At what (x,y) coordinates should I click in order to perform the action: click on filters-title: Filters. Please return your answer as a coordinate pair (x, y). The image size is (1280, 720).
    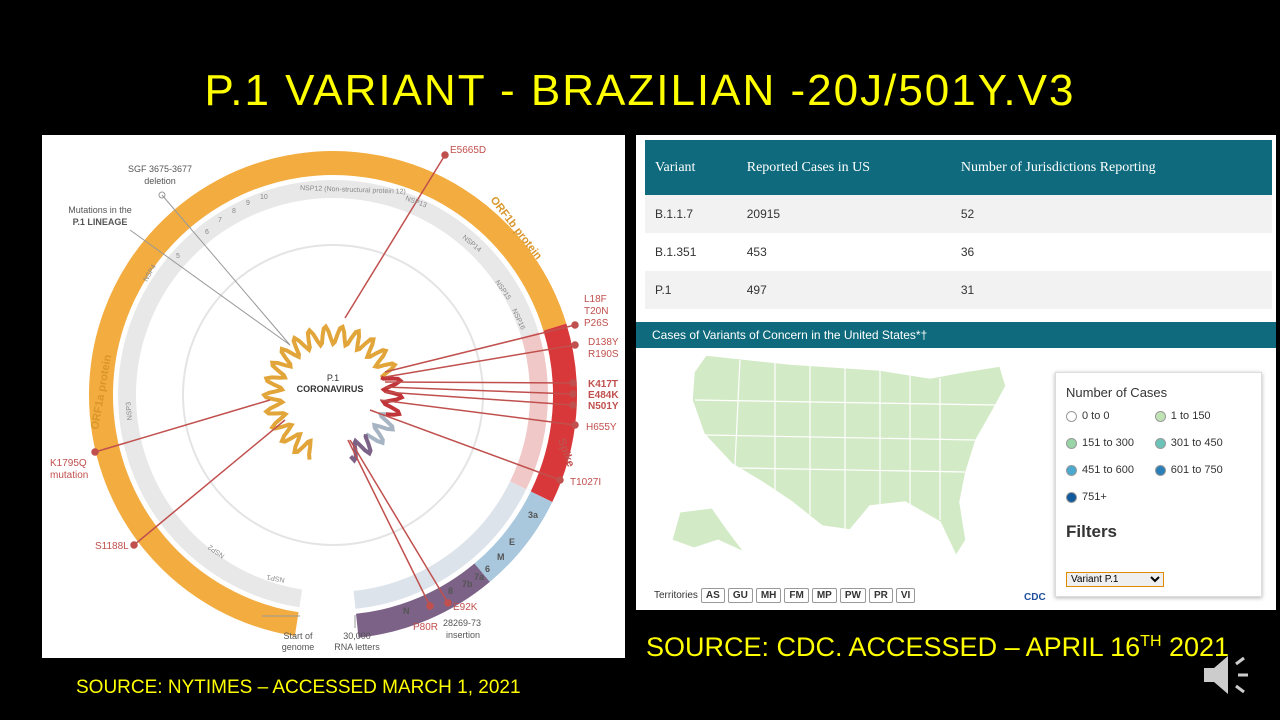
    Looking at the image, I should click on (1092, 531).